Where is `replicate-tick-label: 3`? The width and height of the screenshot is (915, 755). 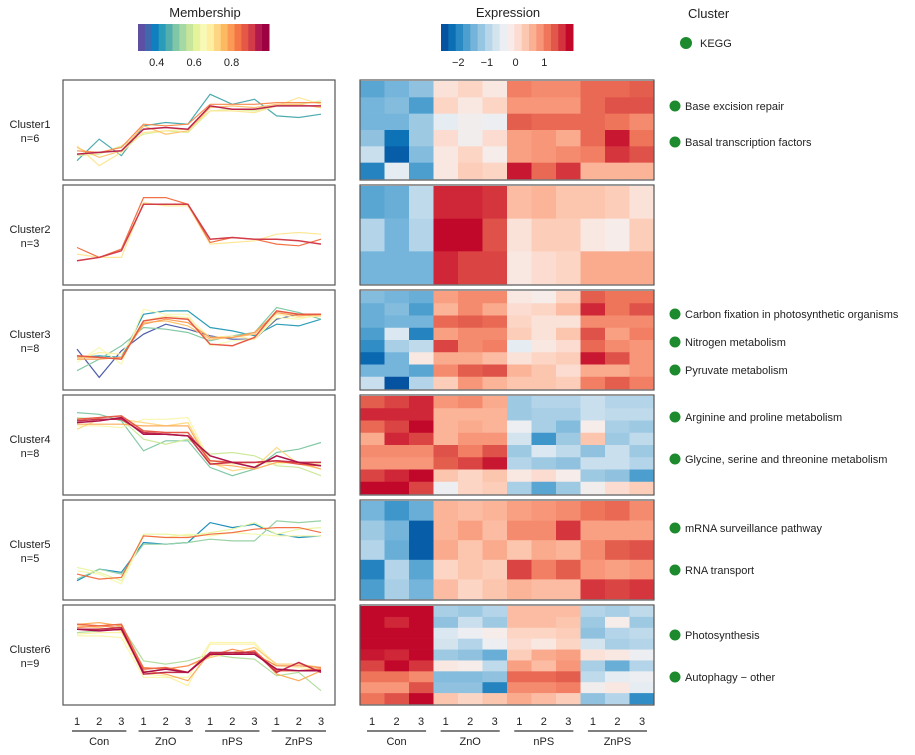 replicate-tick-label: 3 is located at coordinates (421, 722).